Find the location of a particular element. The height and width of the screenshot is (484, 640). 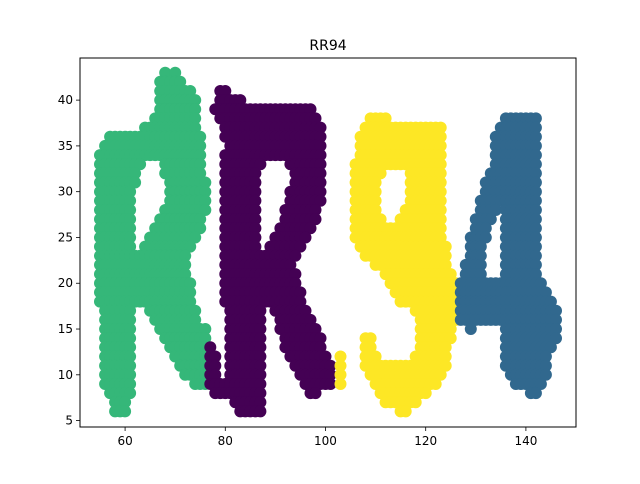

x-tick-label: 60 is located at coordinates (124, 441).